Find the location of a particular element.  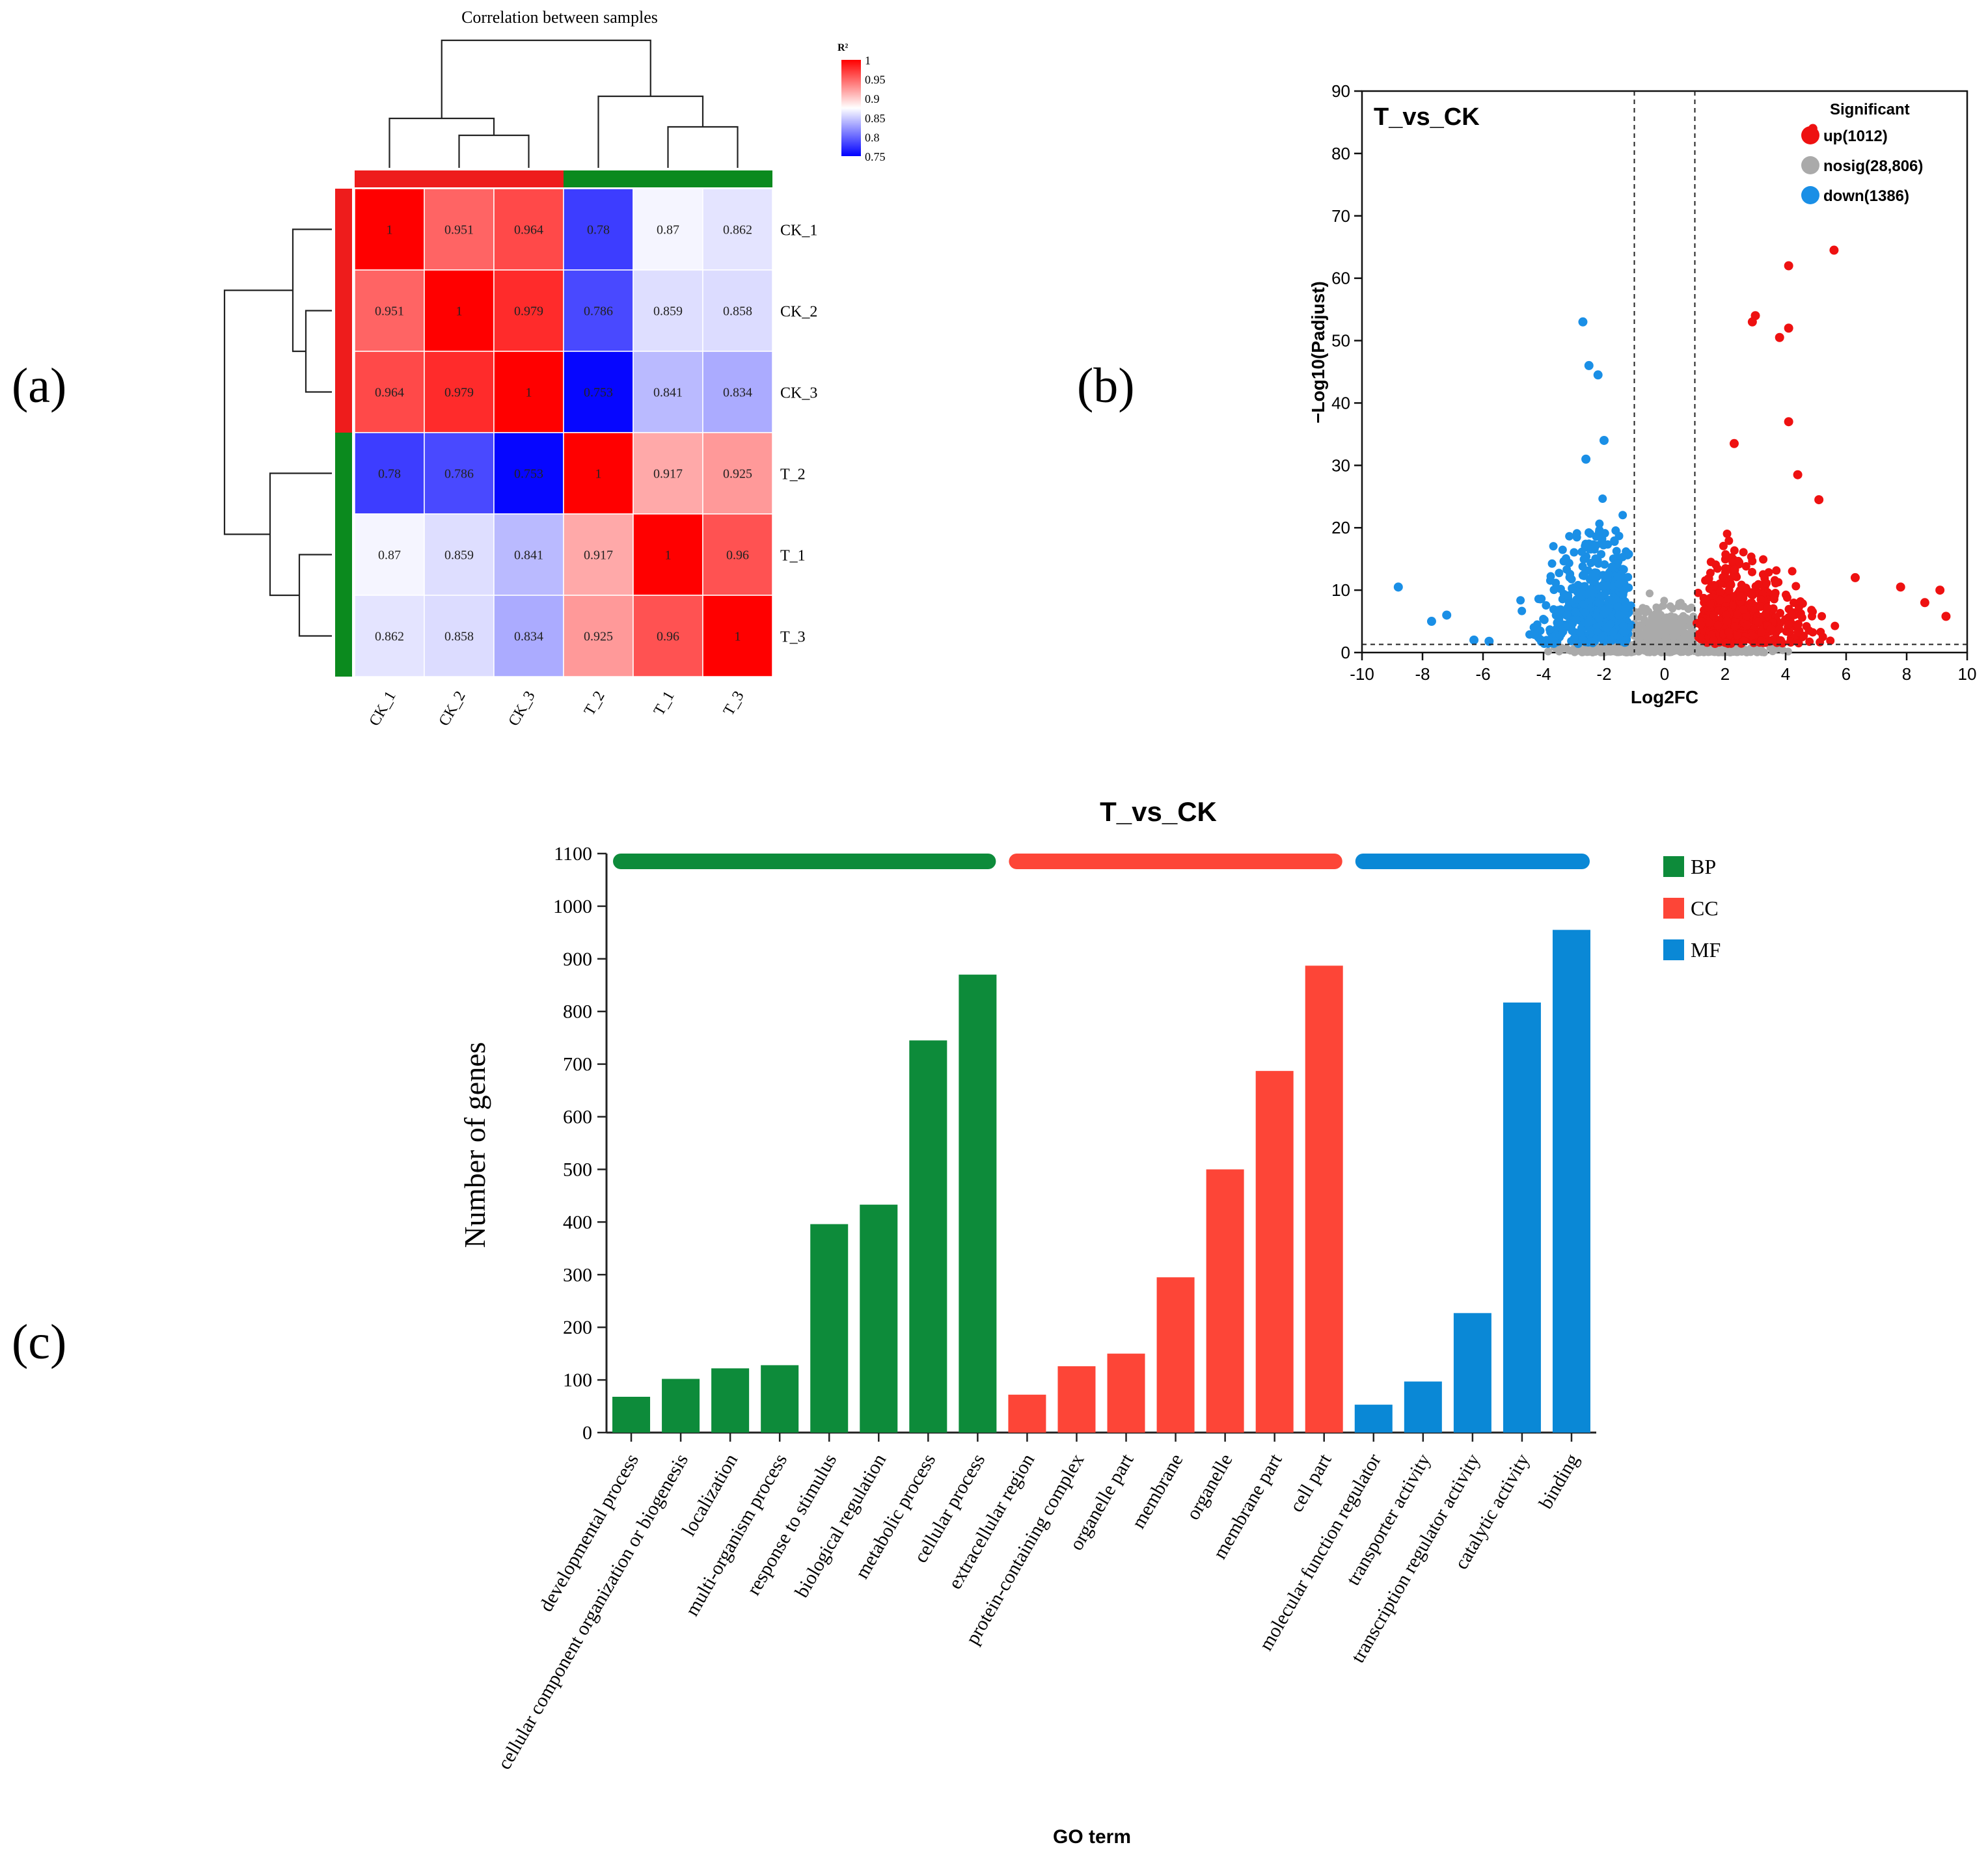

x-tick-label: 10 is located at coordinates (1967, 674).